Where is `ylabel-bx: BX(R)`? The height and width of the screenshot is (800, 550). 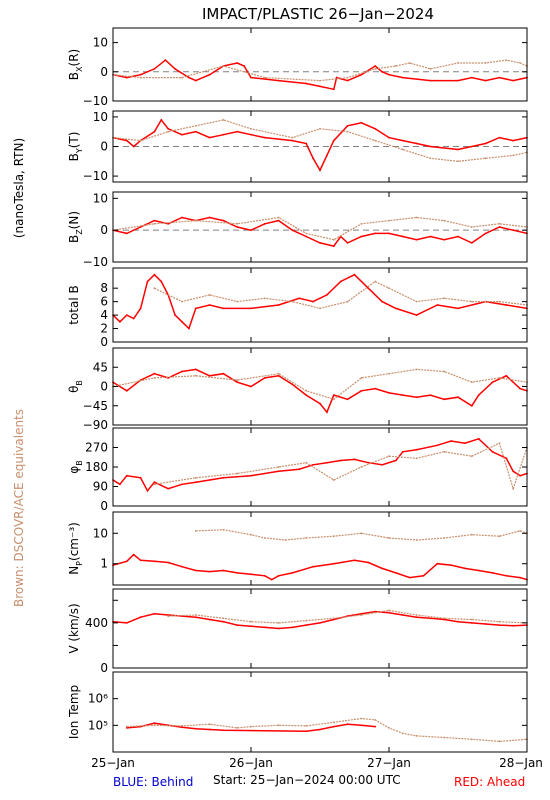
ylabel-bx: BX(R) is located at coordinates (75, 64).